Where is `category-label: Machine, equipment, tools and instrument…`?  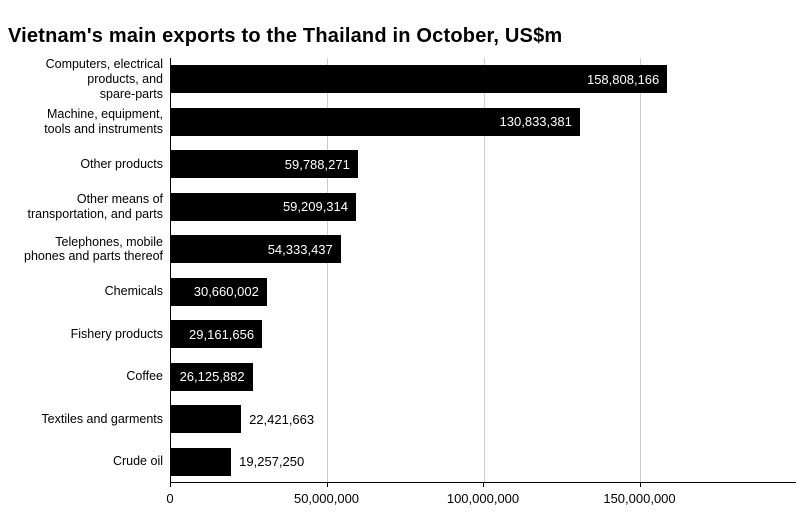
category-label: Machine, equipment, tools and instrument… is located at coordinates (103, 121).